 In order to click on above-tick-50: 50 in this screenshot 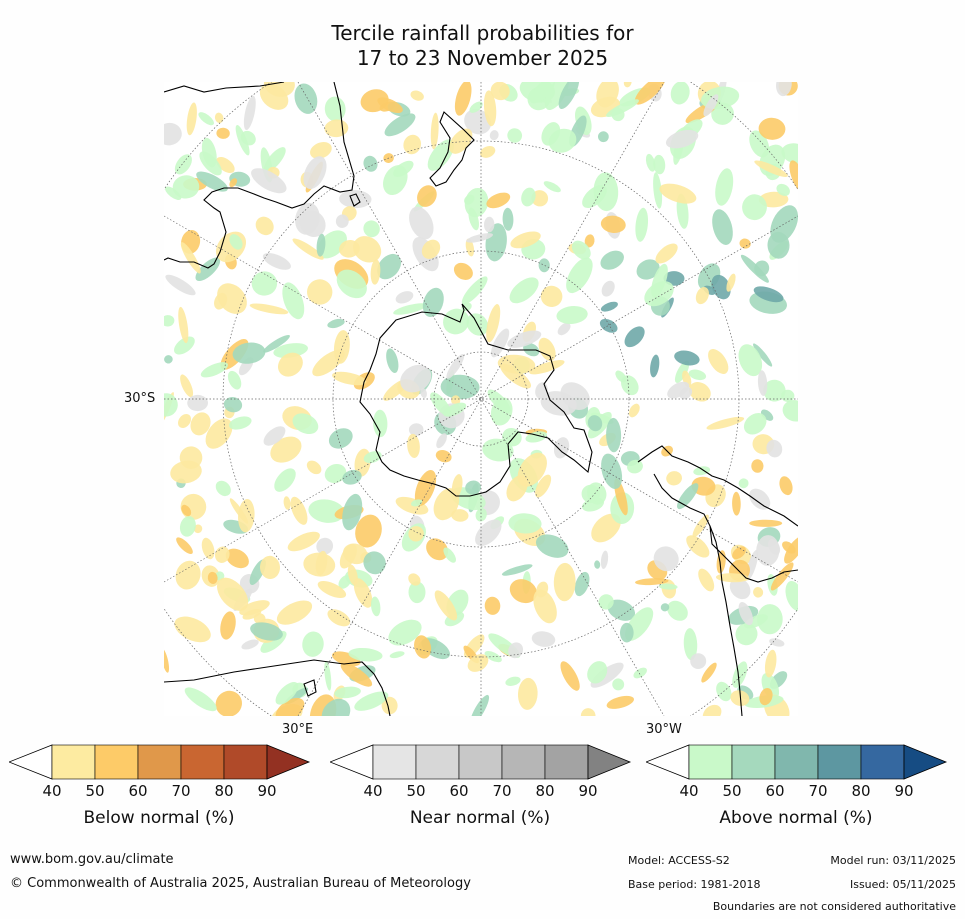, I will do `click(732, 791)`.